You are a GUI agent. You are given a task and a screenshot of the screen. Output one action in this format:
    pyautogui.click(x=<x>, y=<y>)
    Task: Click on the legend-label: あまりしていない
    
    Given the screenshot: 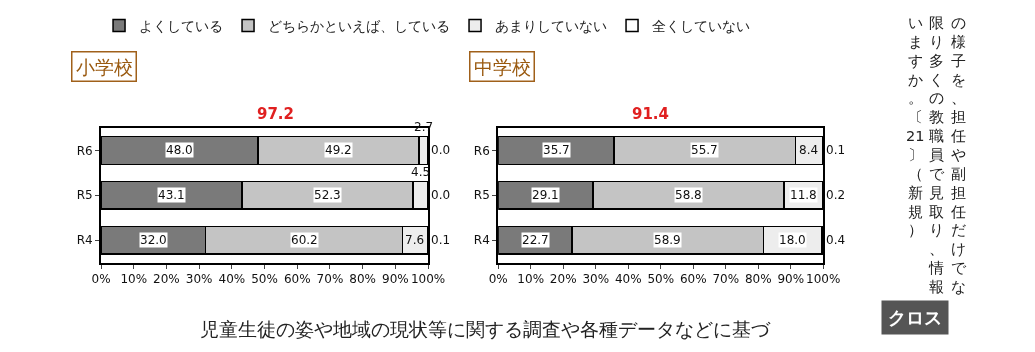 What is the action you would take?
    pyautogui.click(x=551, y=26)
    